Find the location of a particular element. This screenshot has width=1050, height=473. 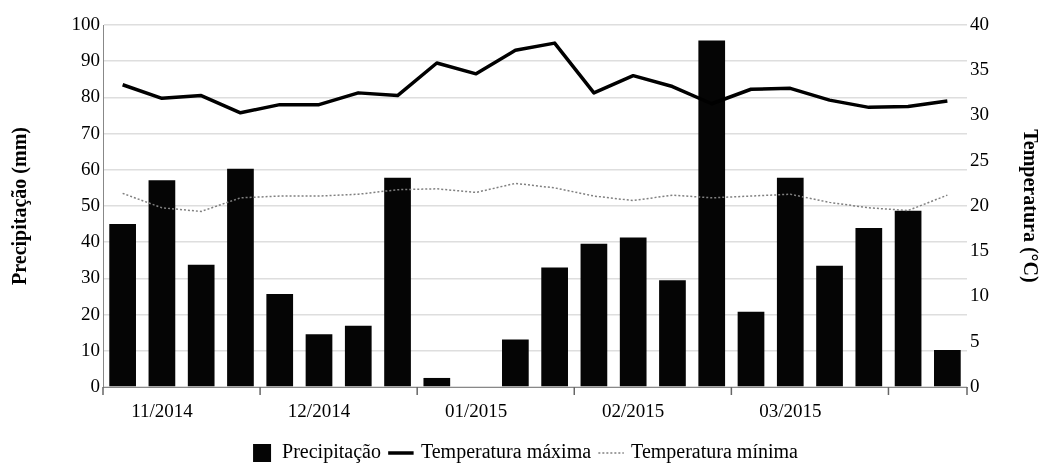

y2-tick-label: 25 is located at coordinates (979, 159).